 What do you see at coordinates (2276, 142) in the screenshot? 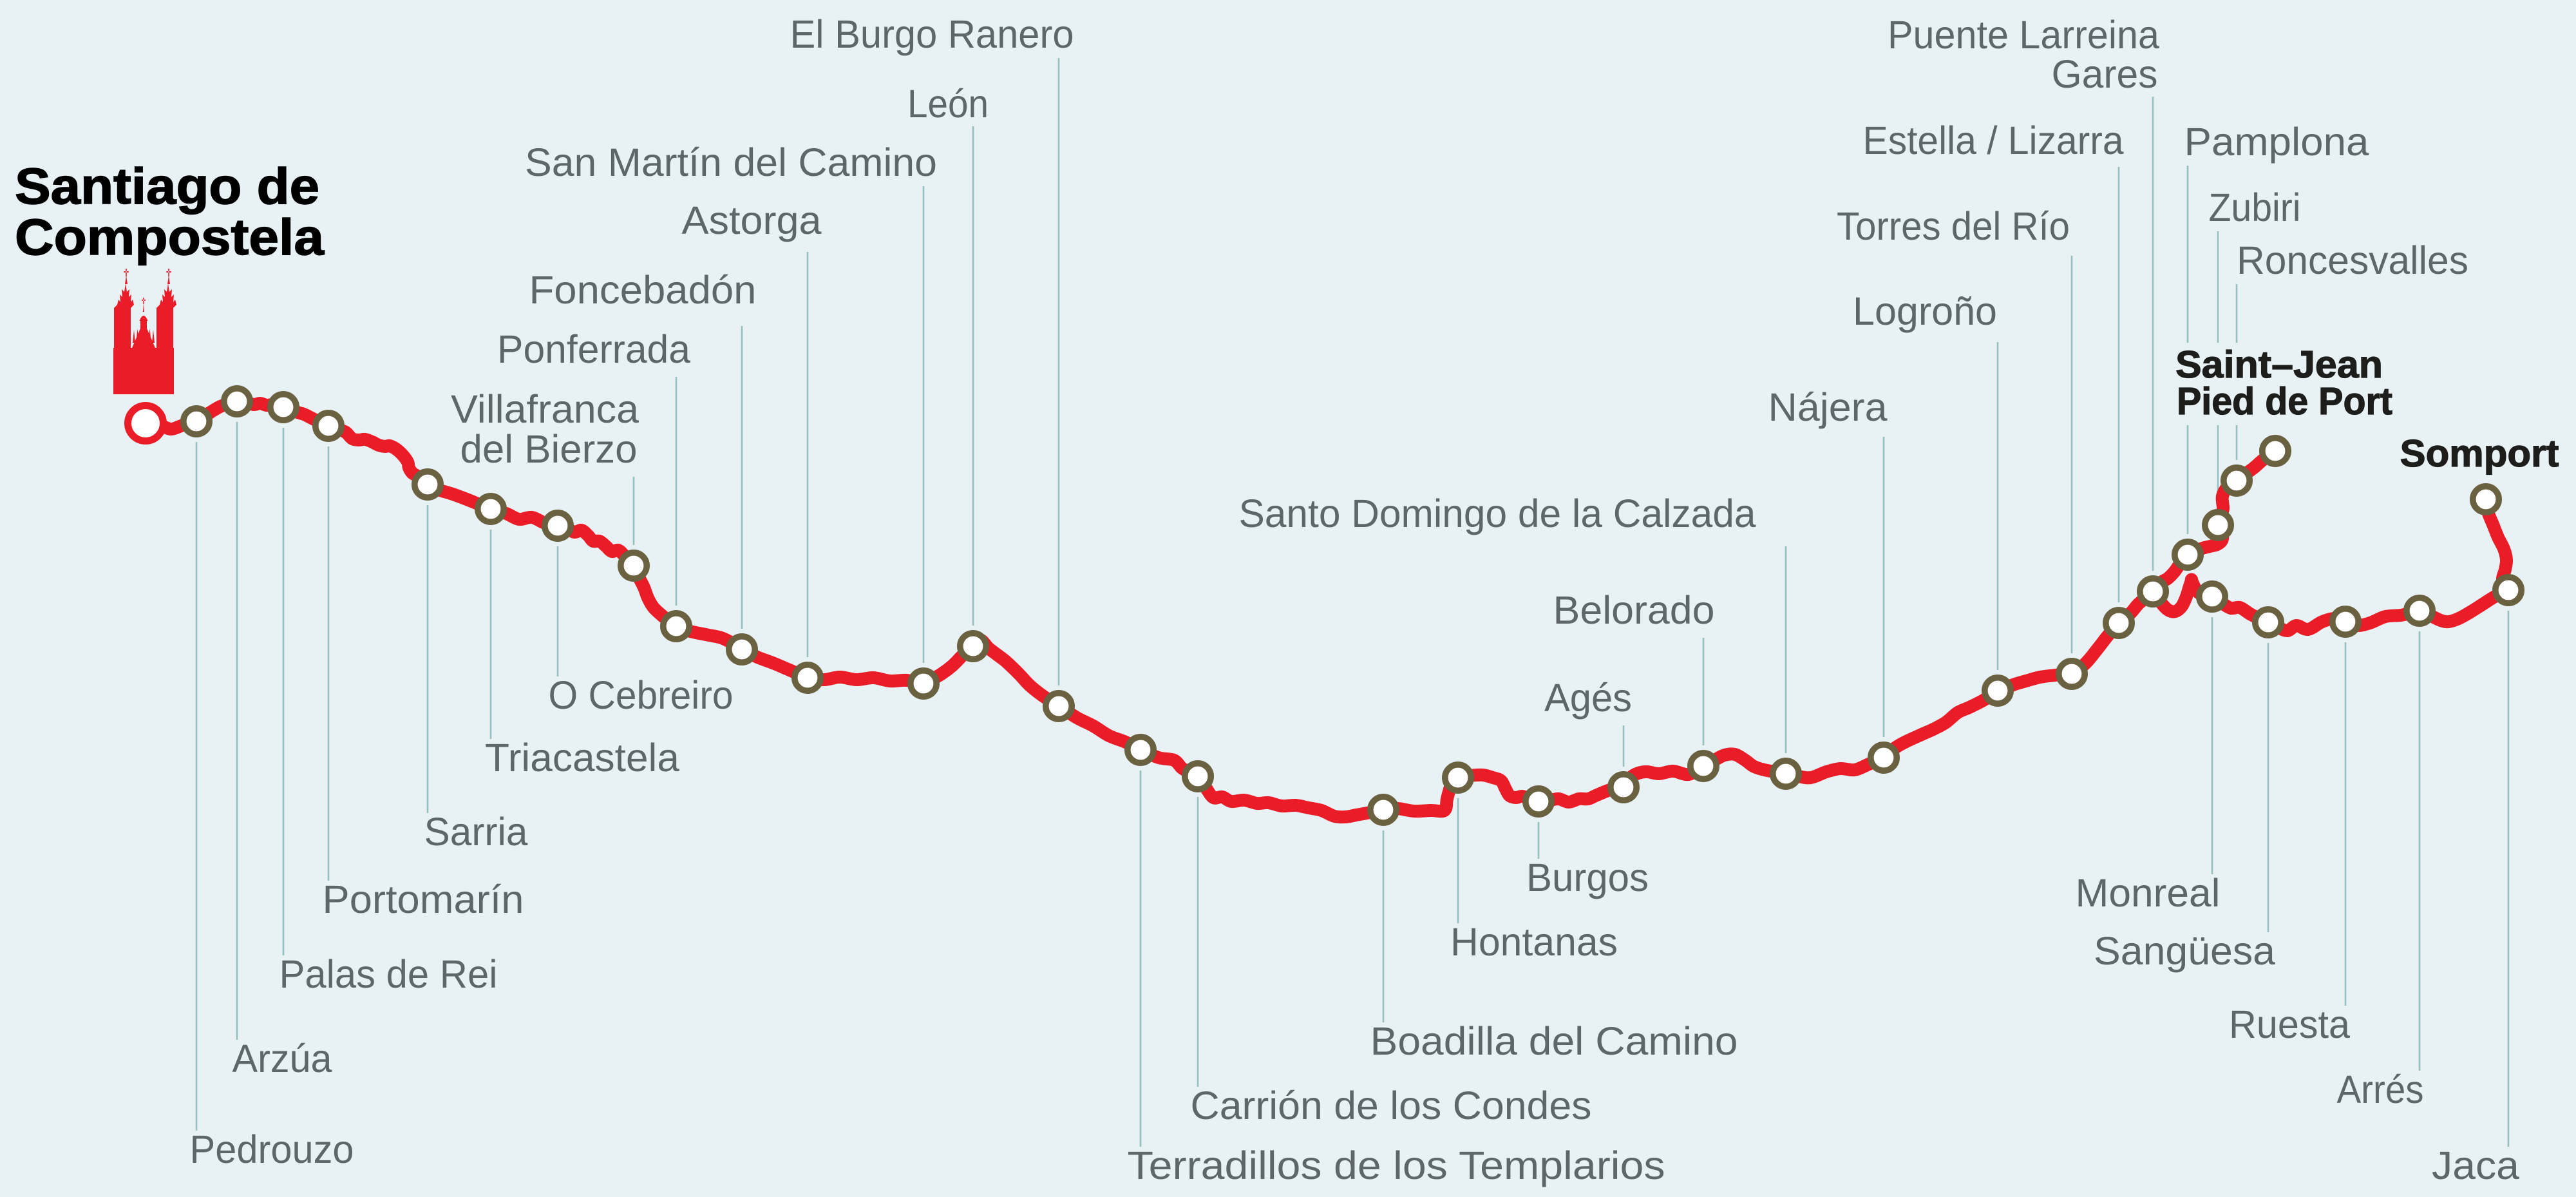
I see `svg-text: Pamplona` at bounding box center [2276, 142].